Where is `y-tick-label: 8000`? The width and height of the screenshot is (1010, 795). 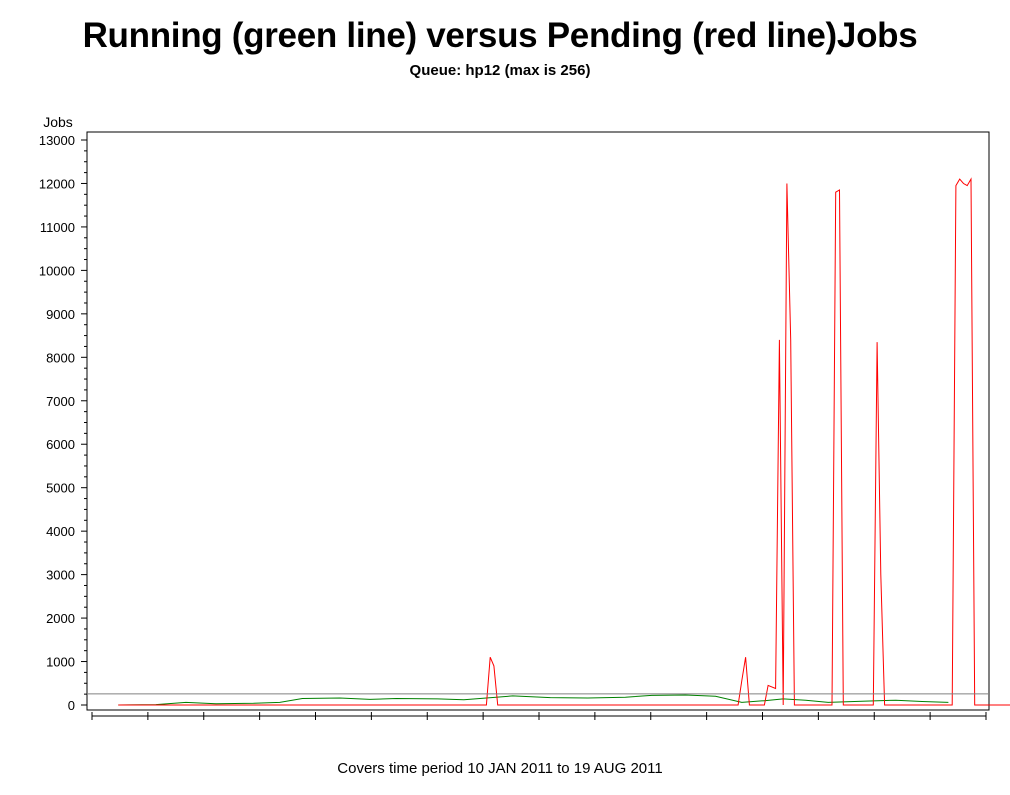 y-tick-label: 8000 is located at coordinates (60, 357).